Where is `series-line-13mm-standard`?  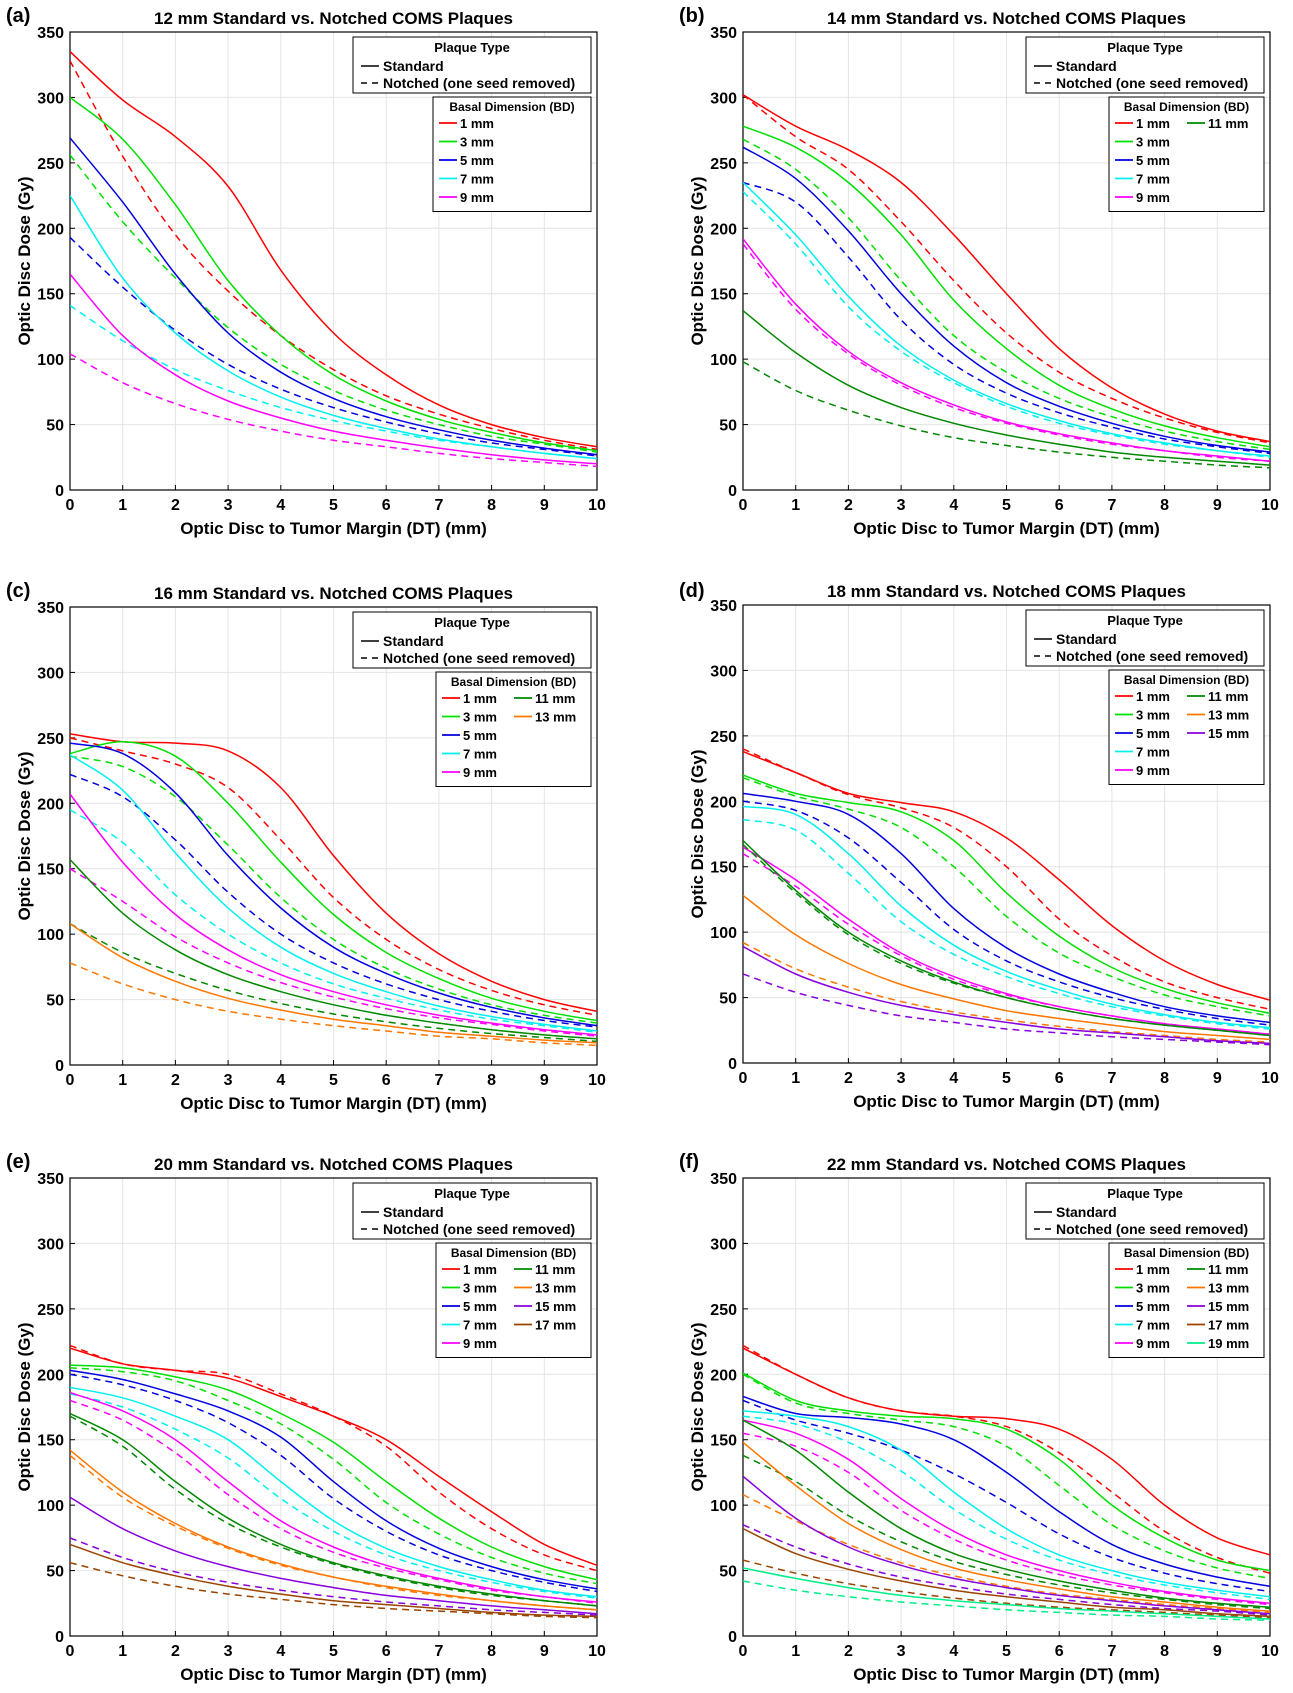 series-line-13mm-standard is located at coordinates (1006, 1526).